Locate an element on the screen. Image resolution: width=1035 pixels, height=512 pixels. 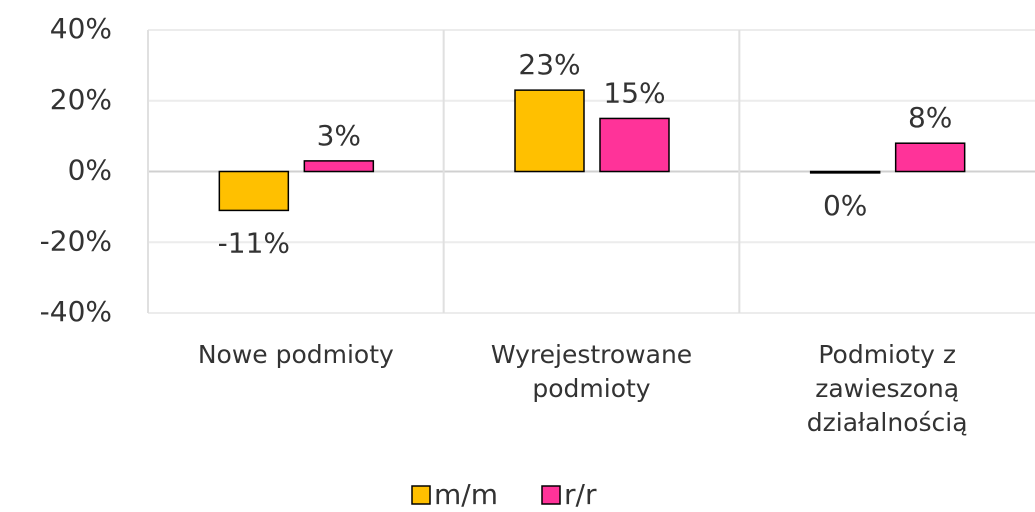
data-label: -11% is located at coordinates (254, 242).